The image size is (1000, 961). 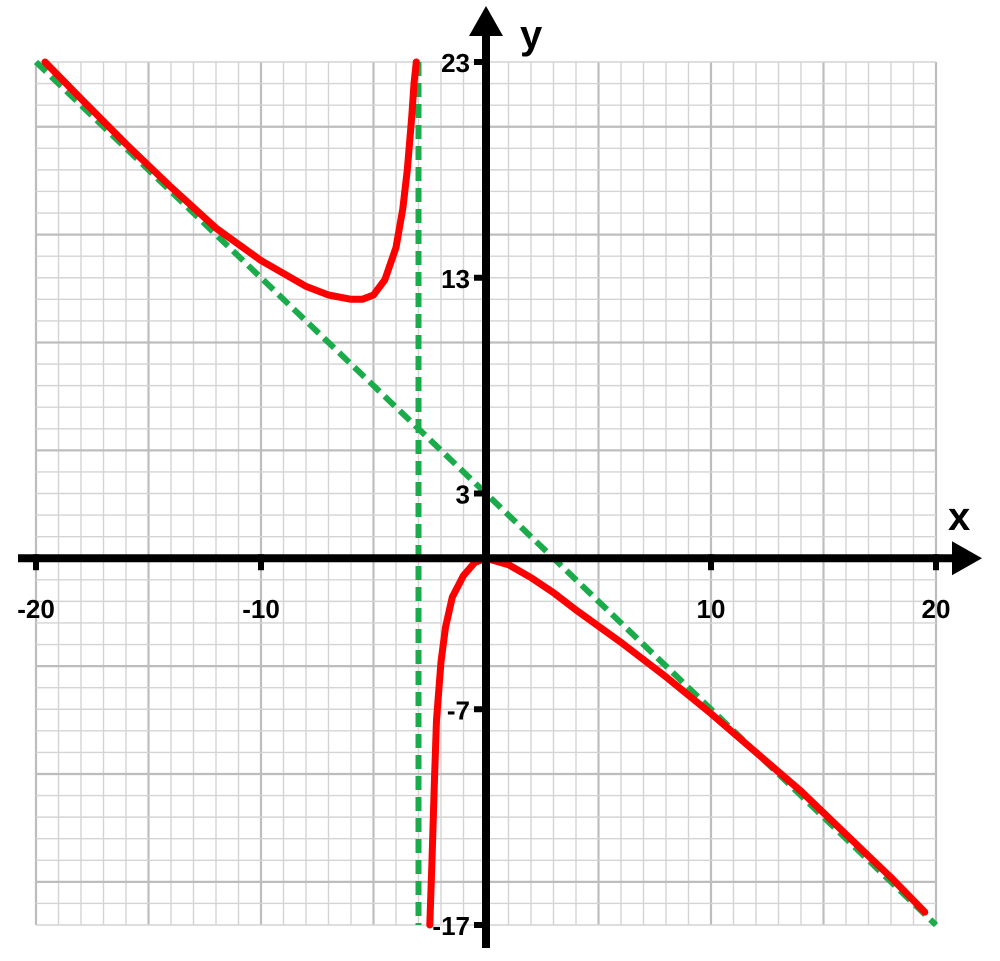 What do you see at coordinates (455, 279) in the screenshot?
I see `y-tick-label: 13` at bounding box center [455, 279].